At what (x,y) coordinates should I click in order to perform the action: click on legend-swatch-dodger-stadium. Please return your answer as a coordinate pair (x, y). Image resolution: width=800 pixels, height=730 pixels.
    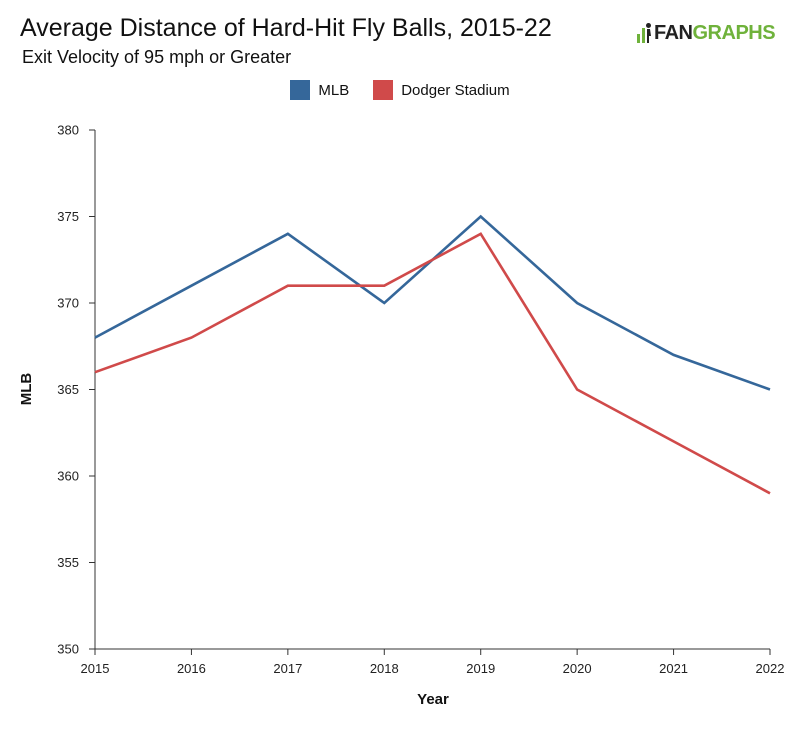
    Looking at the image, I should click on (383, 90).